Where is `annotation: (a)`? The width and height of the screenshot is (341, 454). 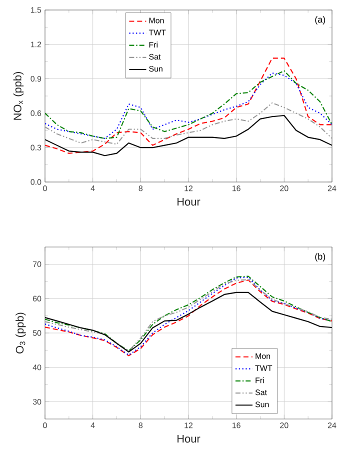
annotation: (a) is located at coordinates (320, 20).